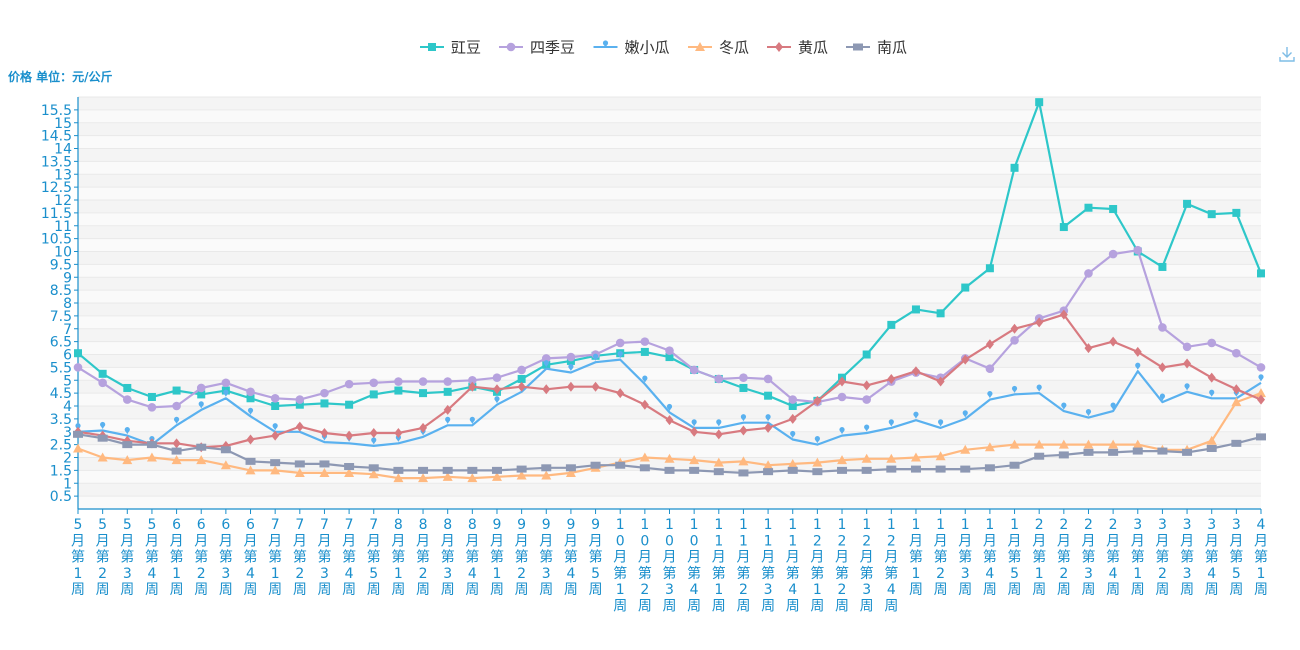  Describe the element at coordinates (941, 557) in the screenshot. I see `x-tick-label: 1 月第 2 周` at that location.